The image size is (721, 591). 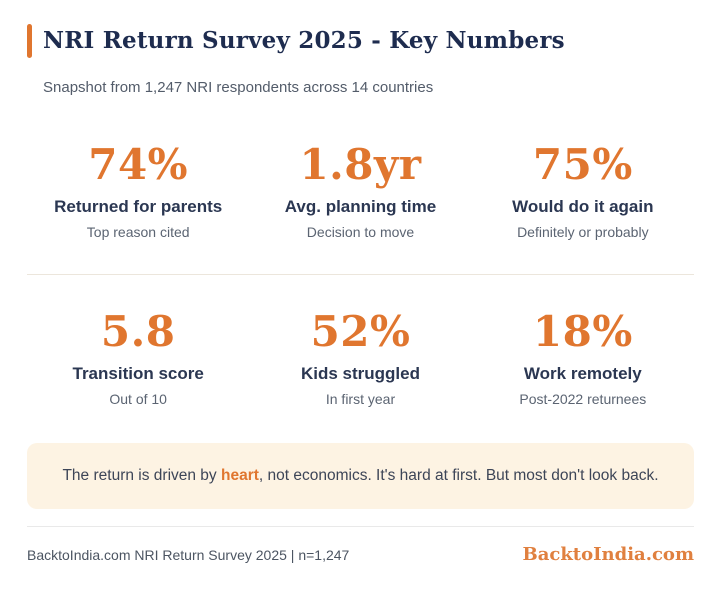 What do you see at coordinates (360, 526) in the screenshot?
I see `footer-divider` at bounding box center [360, 526].